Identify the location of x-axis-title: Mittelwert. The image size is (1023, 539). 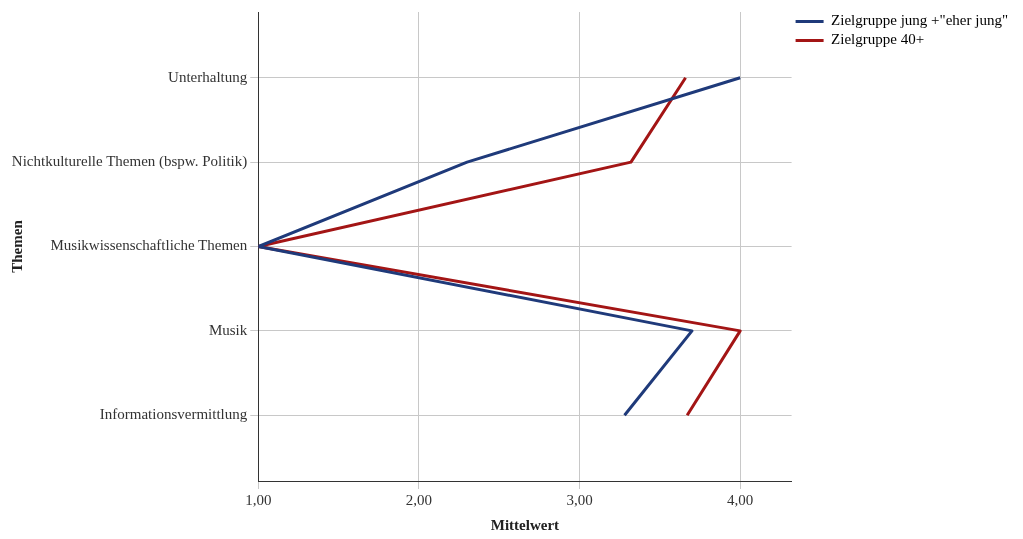
(525, 524).